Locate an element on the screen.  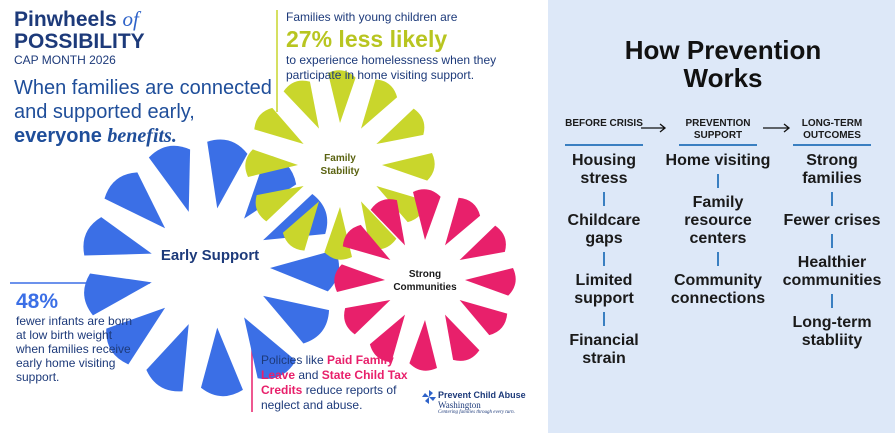
policy-text: reduce reports of neglect and abuse. is located at coordinates (329, 397).